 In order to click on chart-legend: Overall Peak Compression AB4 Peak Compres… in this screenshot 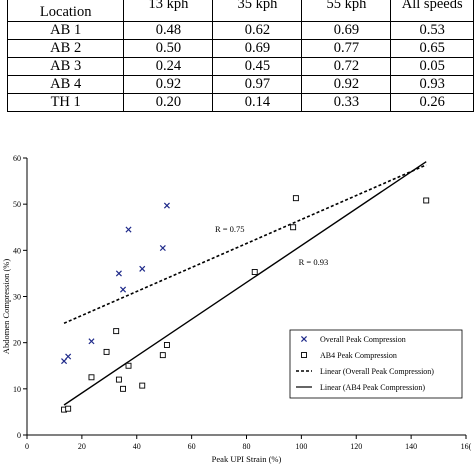, I will do `click(376, 364)`.